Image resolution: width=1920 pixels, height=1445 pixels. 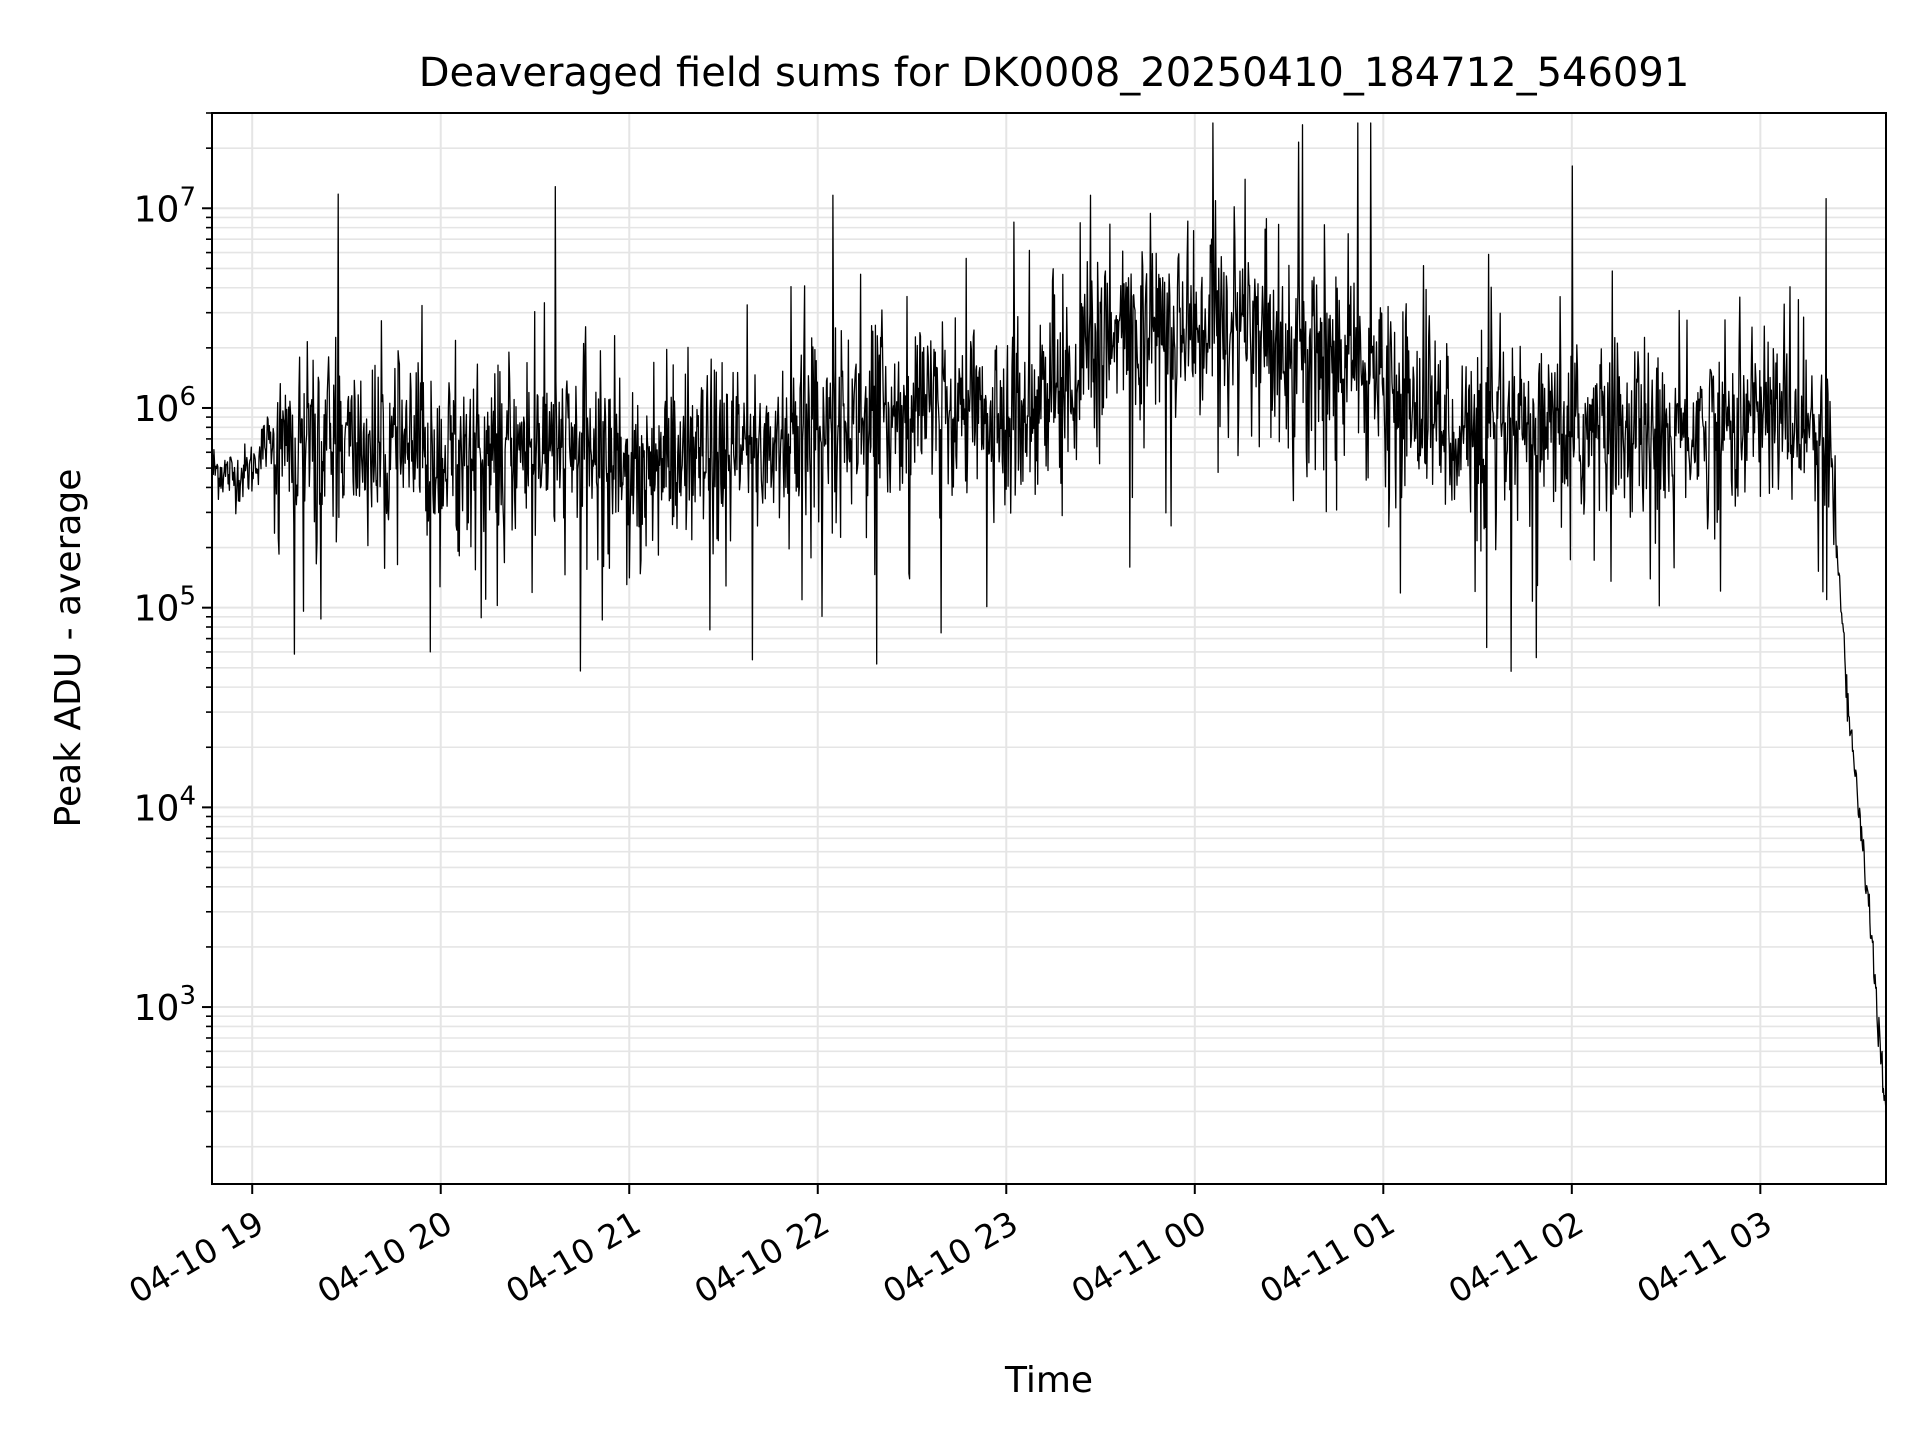 I want to click on y-tick-label: 10⁷, so click(x=165, y=206).